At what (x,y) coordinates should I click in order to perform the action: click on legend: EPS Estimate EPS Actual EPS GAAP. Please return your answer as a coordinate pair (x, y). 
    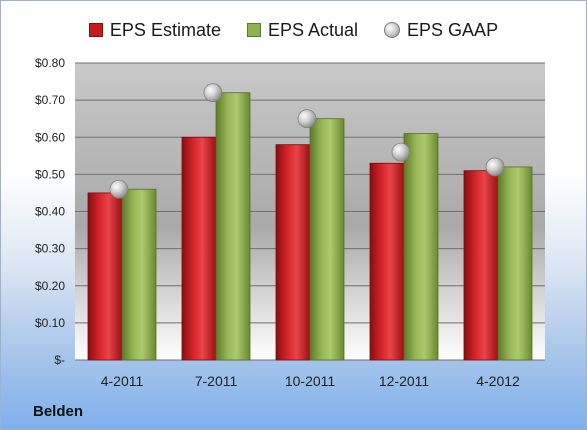
    Looking at the image, I should click on (293, 30).